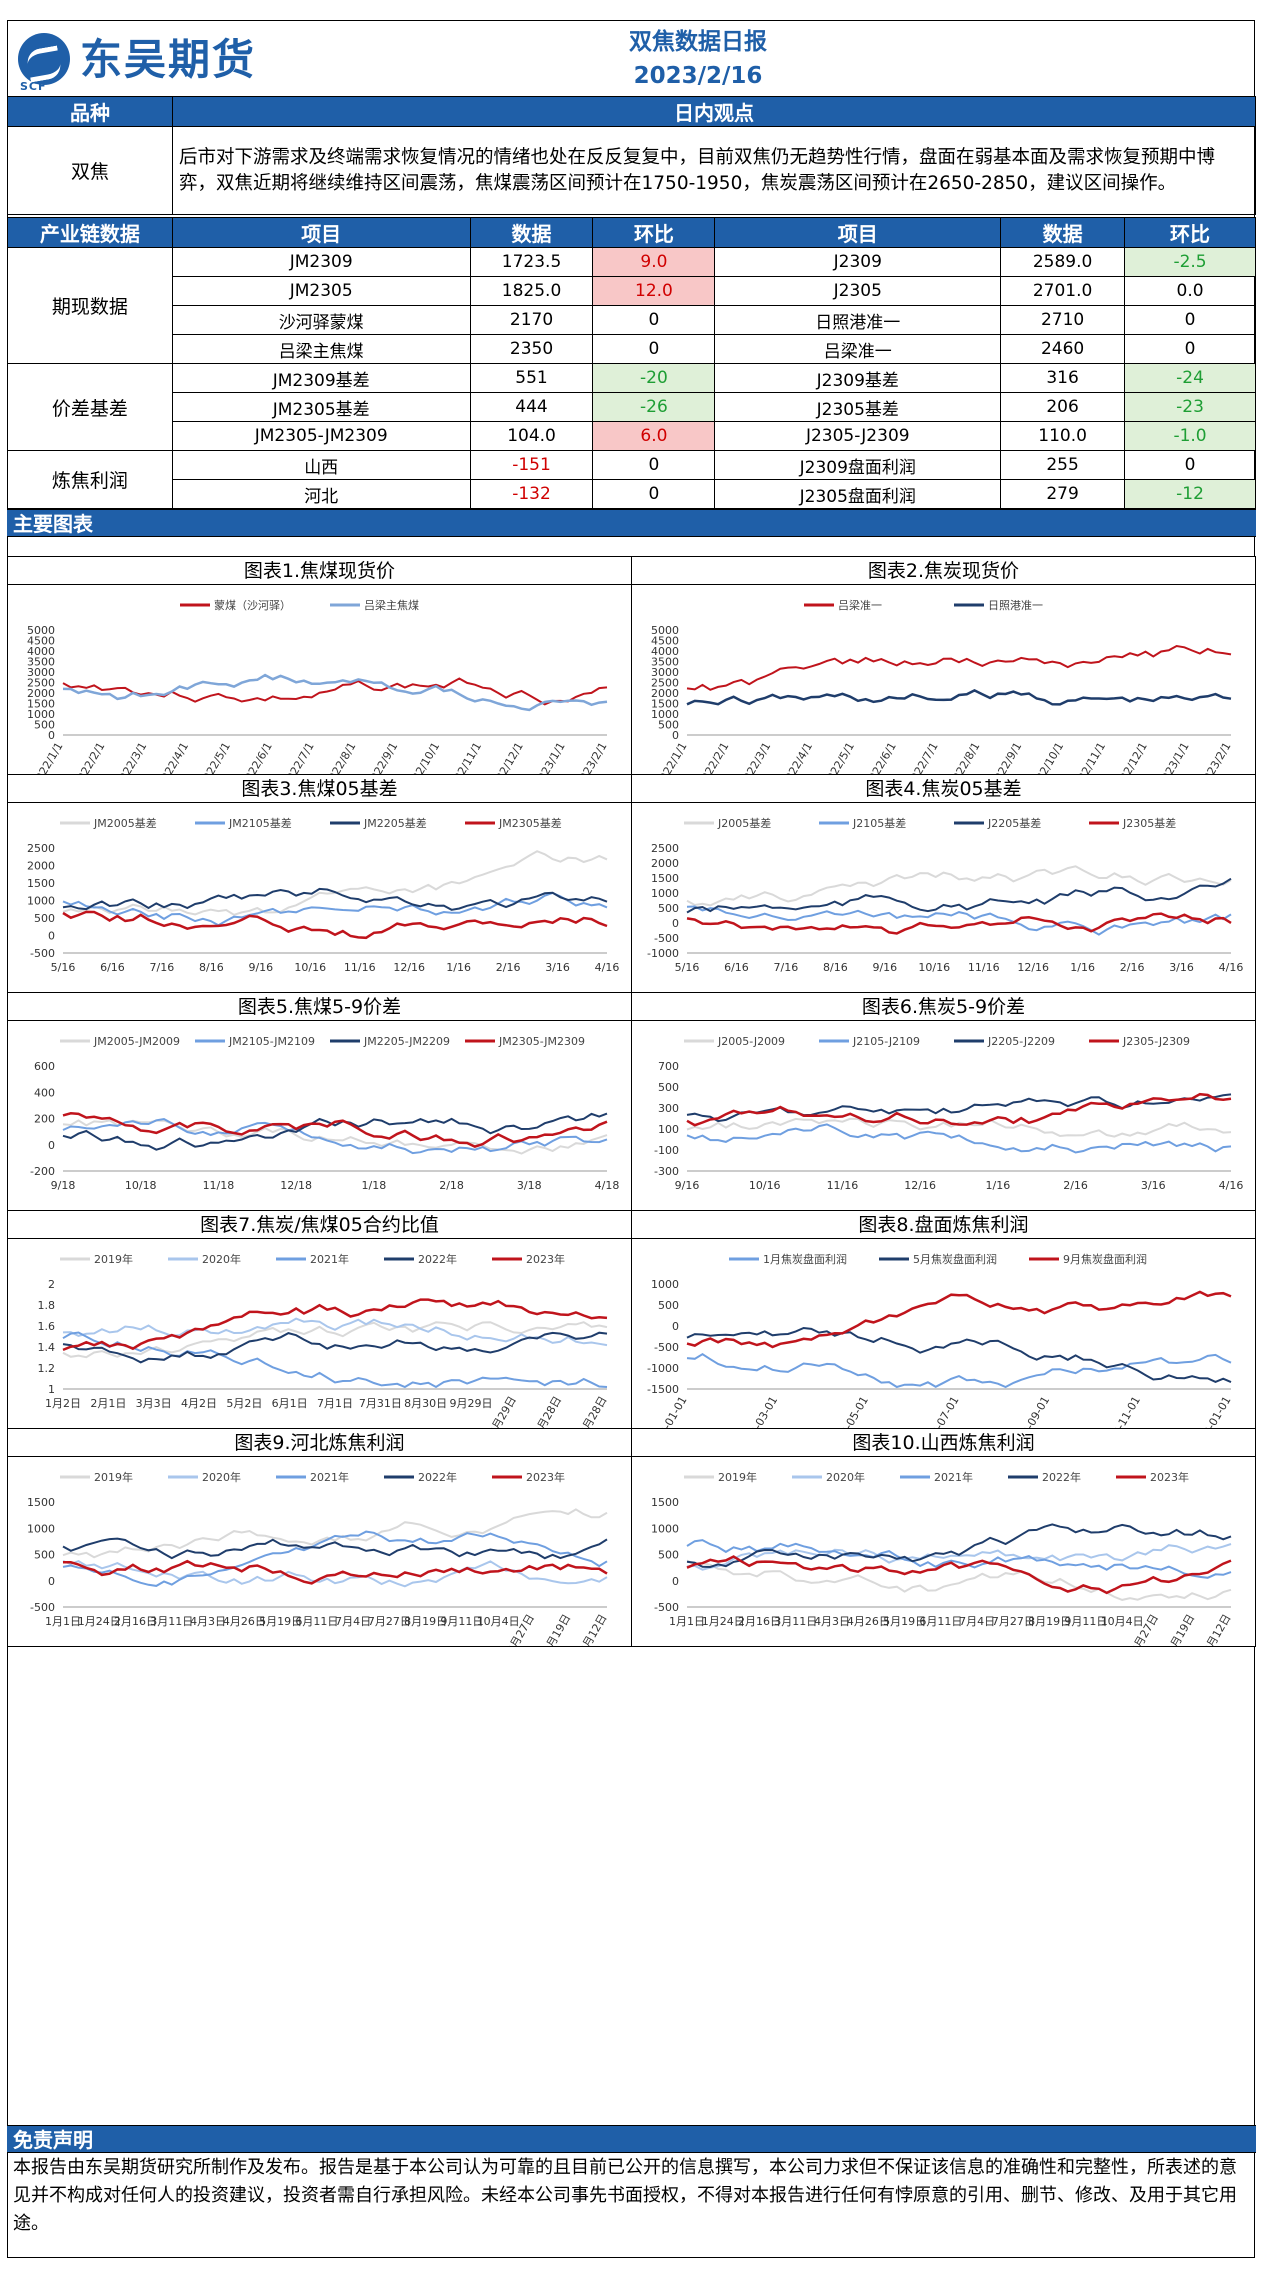 The image size is (1262, 2269). Describe the element at coordinates (1190, 407) in the screenshot. I see `industry-cell: -23` at that location.